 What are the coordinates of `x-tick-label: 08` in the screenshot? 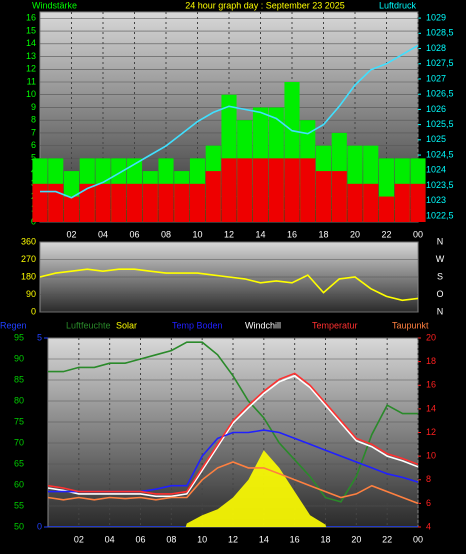 It's located at (166, 234).